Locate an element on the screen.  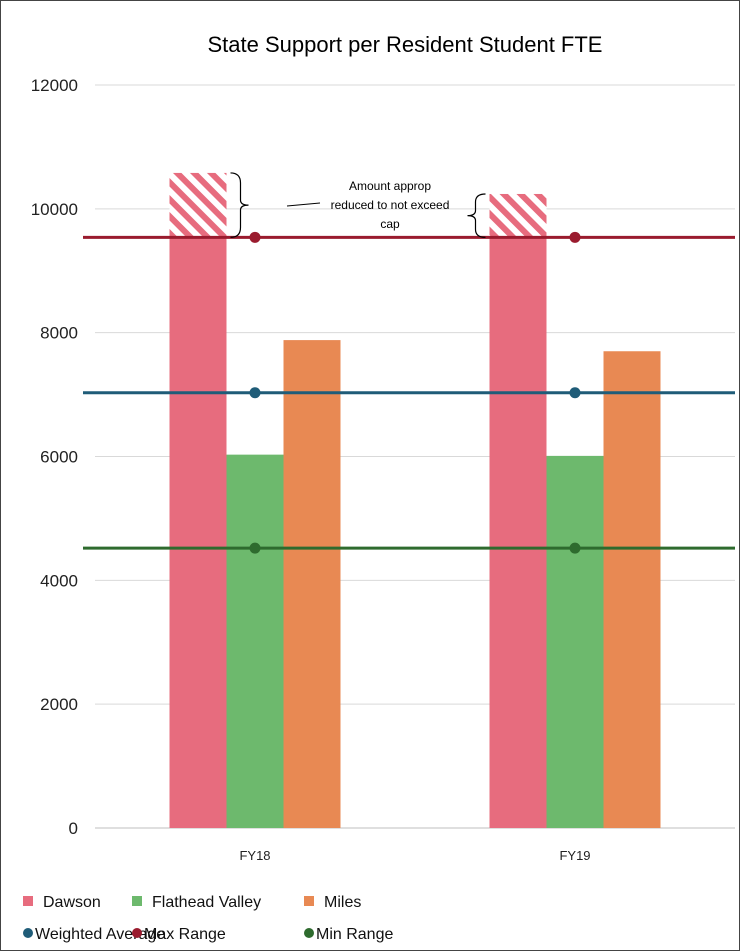
annotation: Amount approp reduced to not exceed cap is located at coordinates (368, 205).